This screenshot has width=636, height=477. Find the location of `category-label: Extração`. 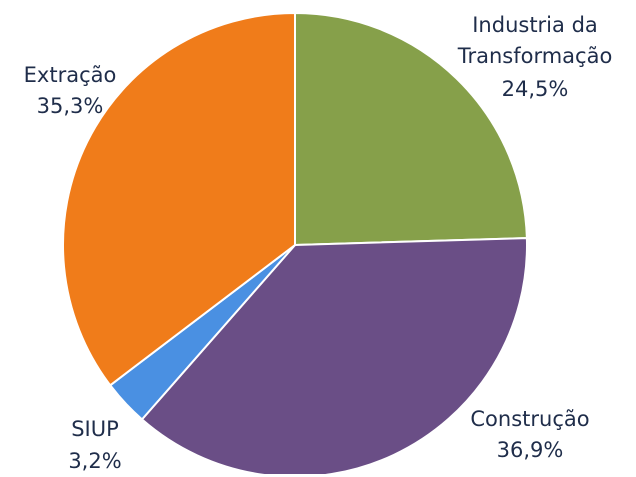

category-label: Extração is located at coordinates (70, 75).